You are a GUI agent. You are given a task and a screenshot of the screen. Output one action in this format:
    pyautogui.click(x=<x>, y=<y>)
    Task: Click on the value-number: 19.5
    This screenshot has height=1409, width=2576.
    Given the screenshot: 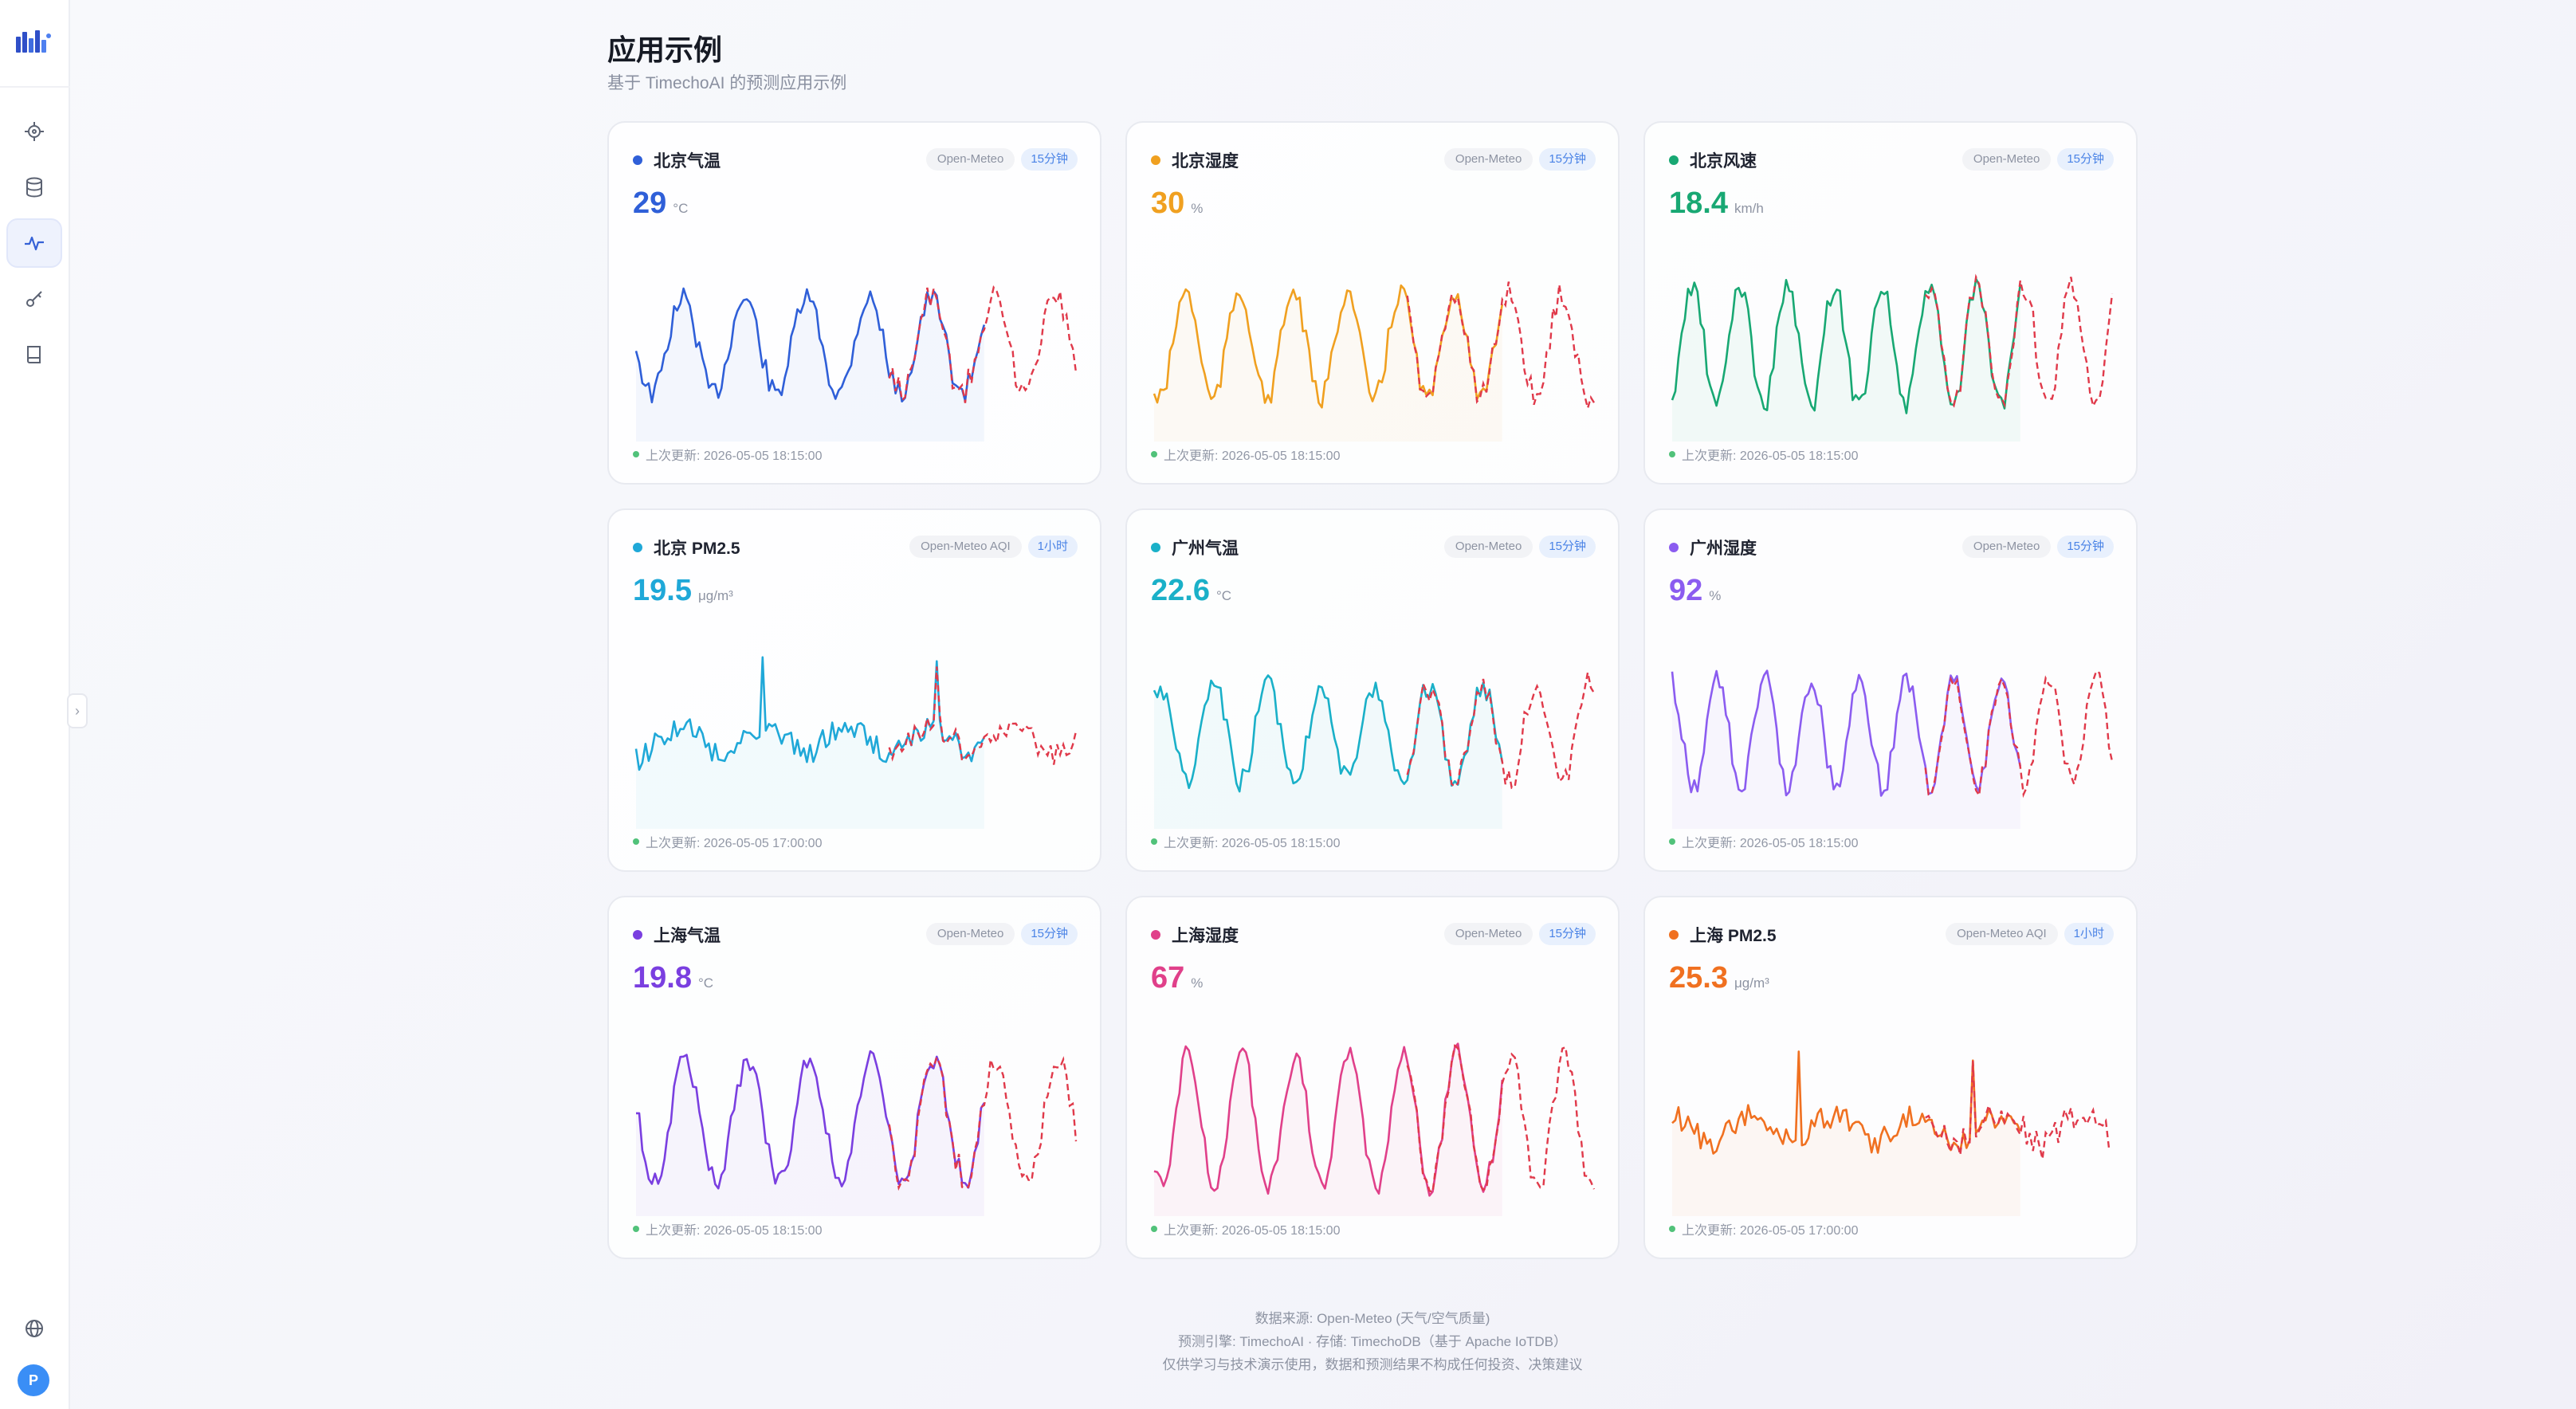 What is the action you would take?
    pyautogui.click(x=662, y=590)
    